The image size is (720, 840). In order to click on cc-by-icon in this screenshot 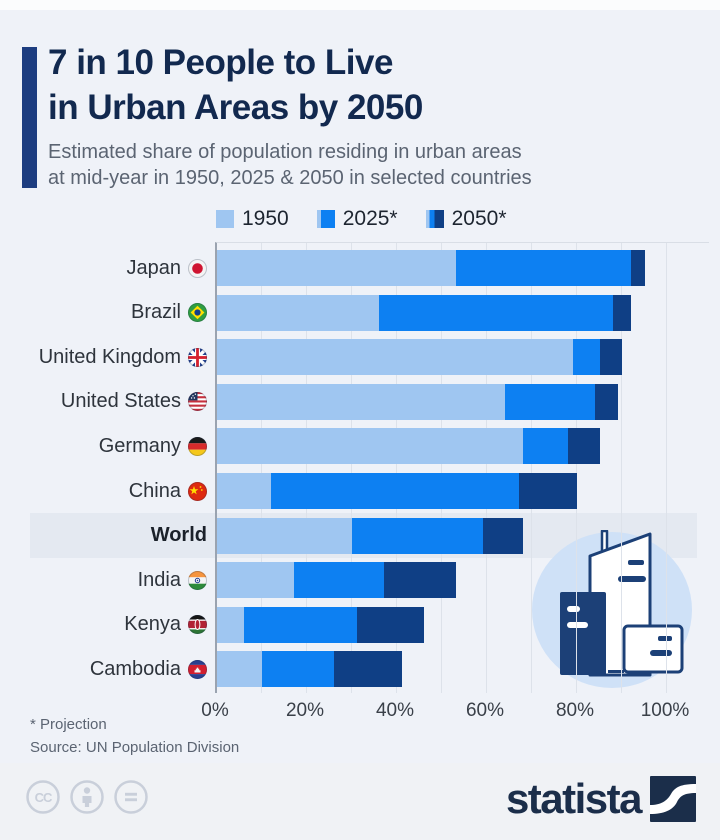, I will do `click(87, 797)`.